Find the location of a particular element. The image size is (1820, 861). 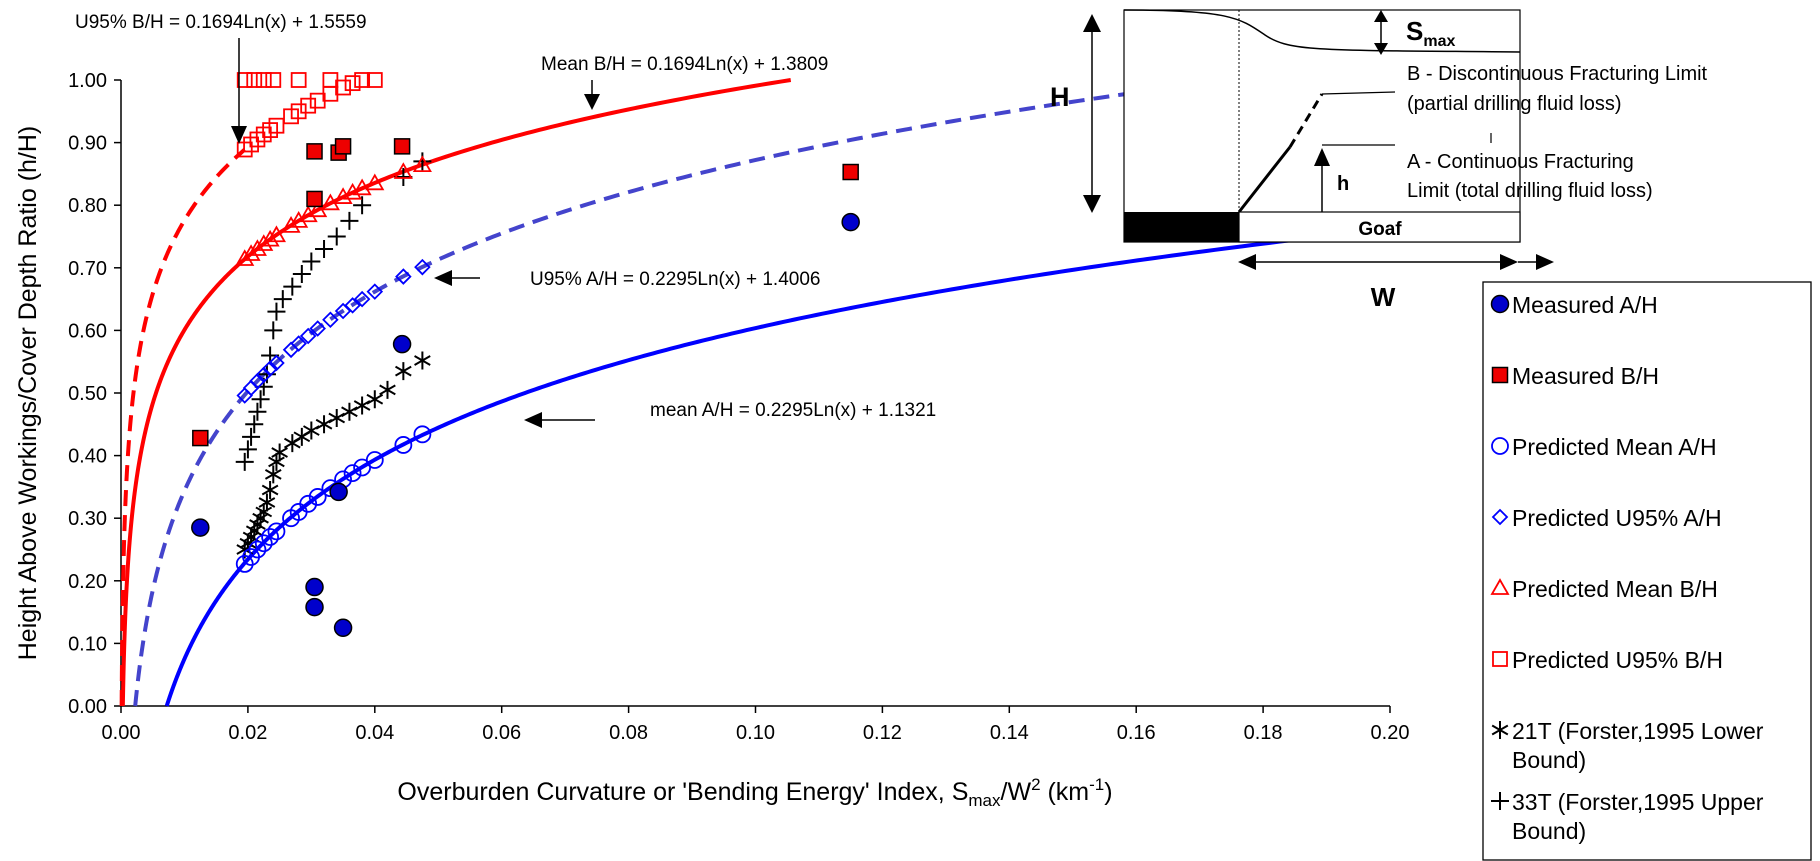

annotation-mean-ah: mean A/H = 0.2295Ln(x) + 1.1321 is located at coordinates (793, 410).